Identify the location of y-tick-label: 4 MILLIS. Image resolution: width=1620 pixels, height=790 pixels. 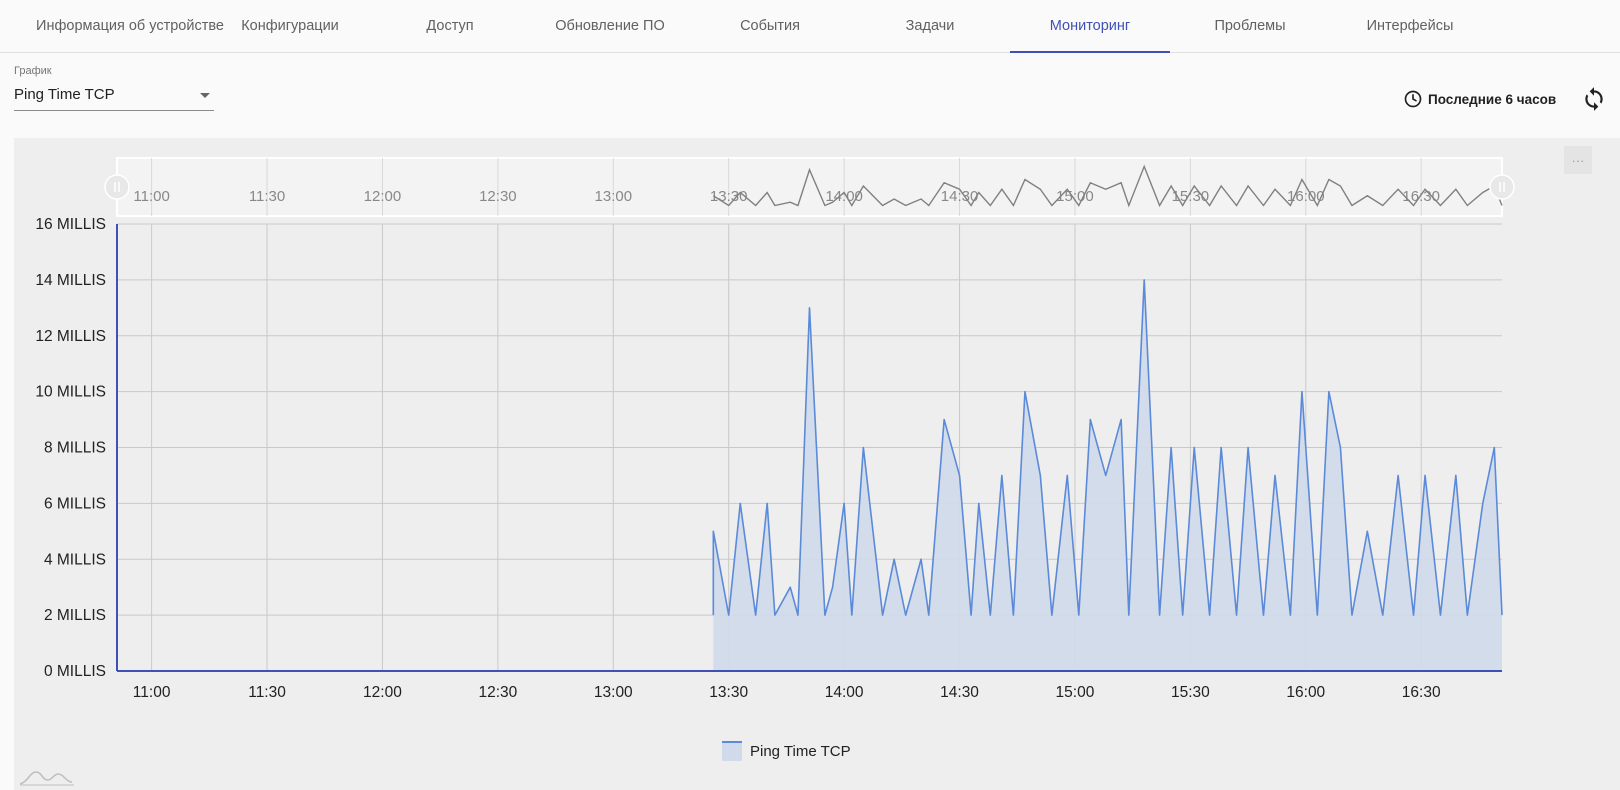
(75, 559).